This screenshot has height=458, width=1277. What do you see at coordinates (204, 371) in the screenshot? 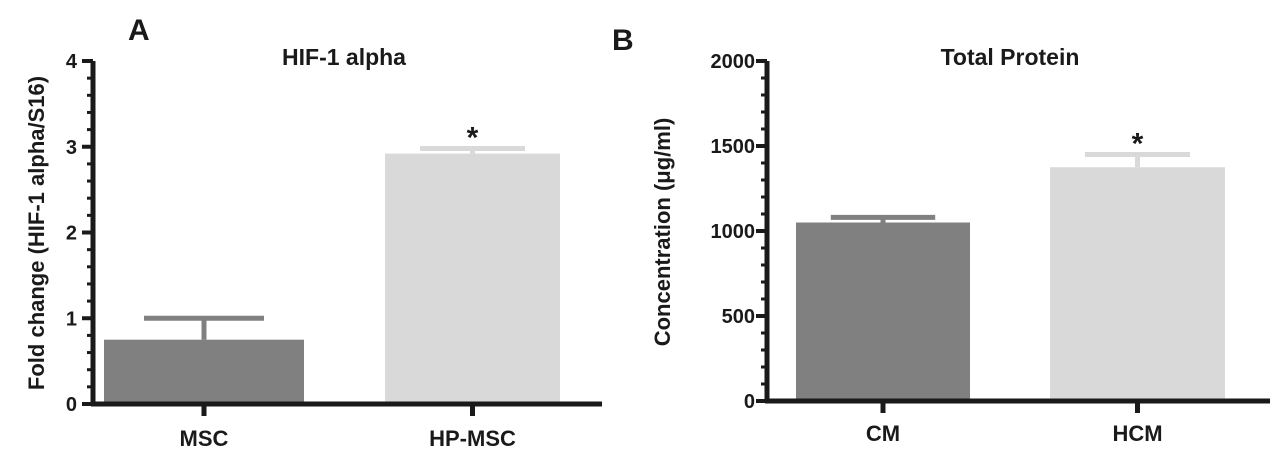
I see `panel-a-bar-msc` at bounding box center [204, 371].